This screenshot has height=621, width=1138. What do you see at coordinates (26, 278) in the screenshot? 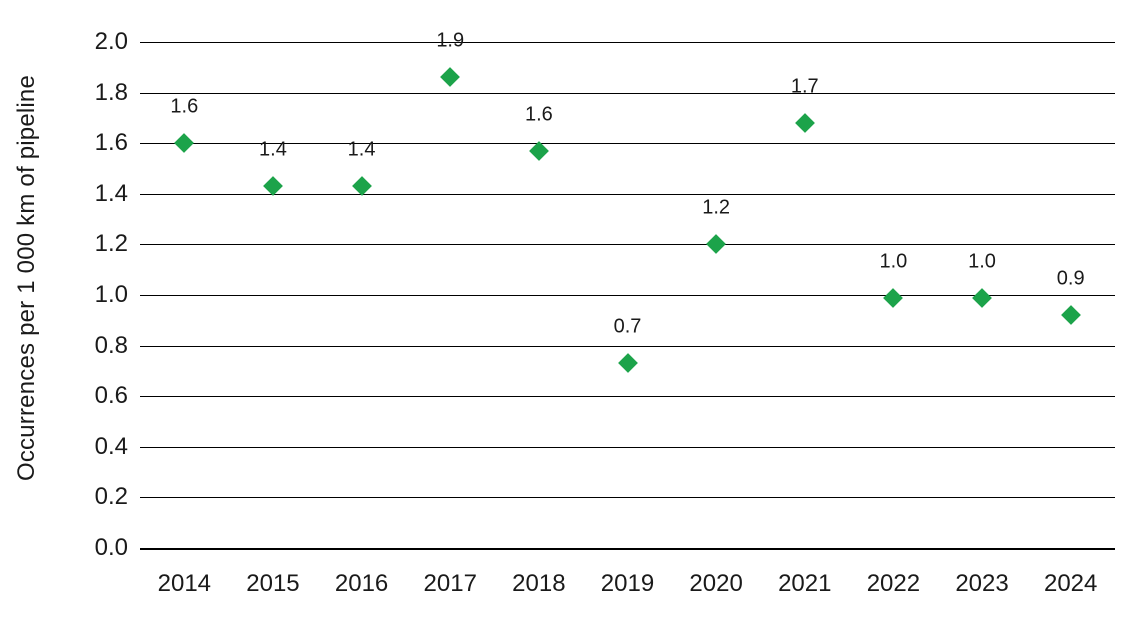
I see `y-axis-title: Occurrences per 1 000 km of pipeline` at bounding box center [26, 278].